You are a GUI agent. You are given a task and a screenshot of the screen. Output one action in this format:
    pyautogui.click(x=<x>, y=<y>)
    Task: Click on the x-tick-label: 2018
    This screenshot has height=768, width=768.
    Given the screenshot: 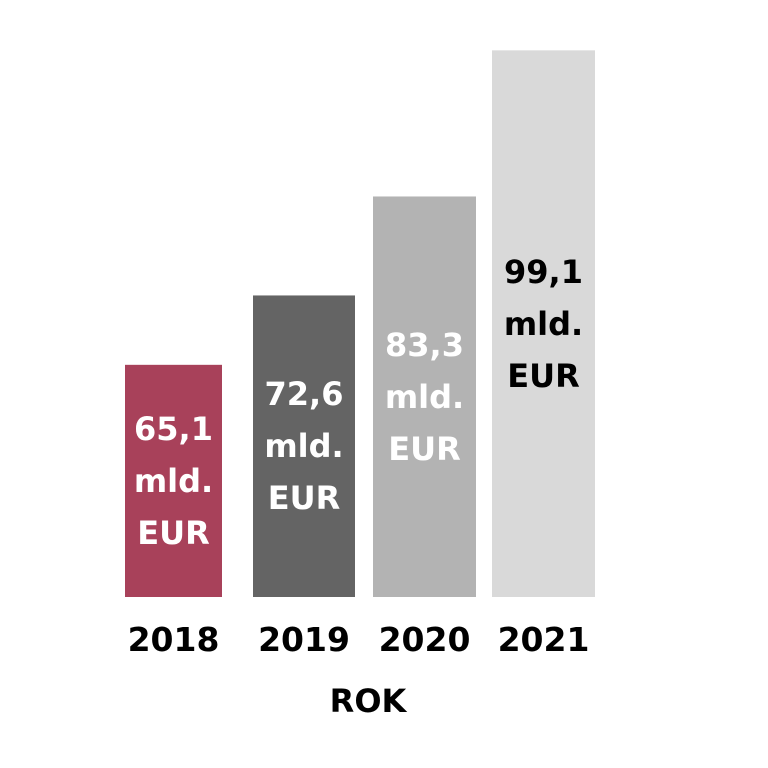 What is the action you would take?
    pyautogui.click(x=173, y=639)
    